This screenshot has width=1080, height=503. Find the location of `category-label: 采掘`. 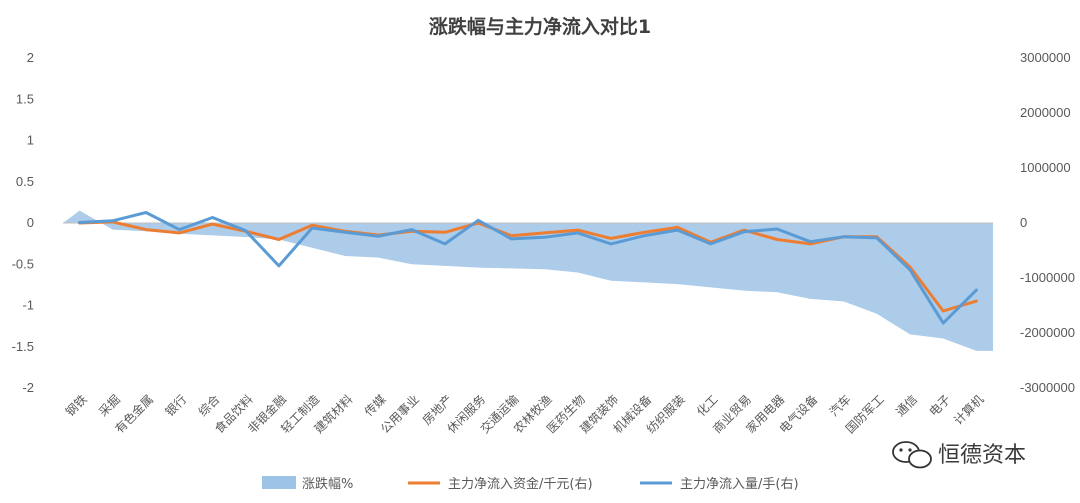

category-label: 采掘 is located at coordinates (109, 406).